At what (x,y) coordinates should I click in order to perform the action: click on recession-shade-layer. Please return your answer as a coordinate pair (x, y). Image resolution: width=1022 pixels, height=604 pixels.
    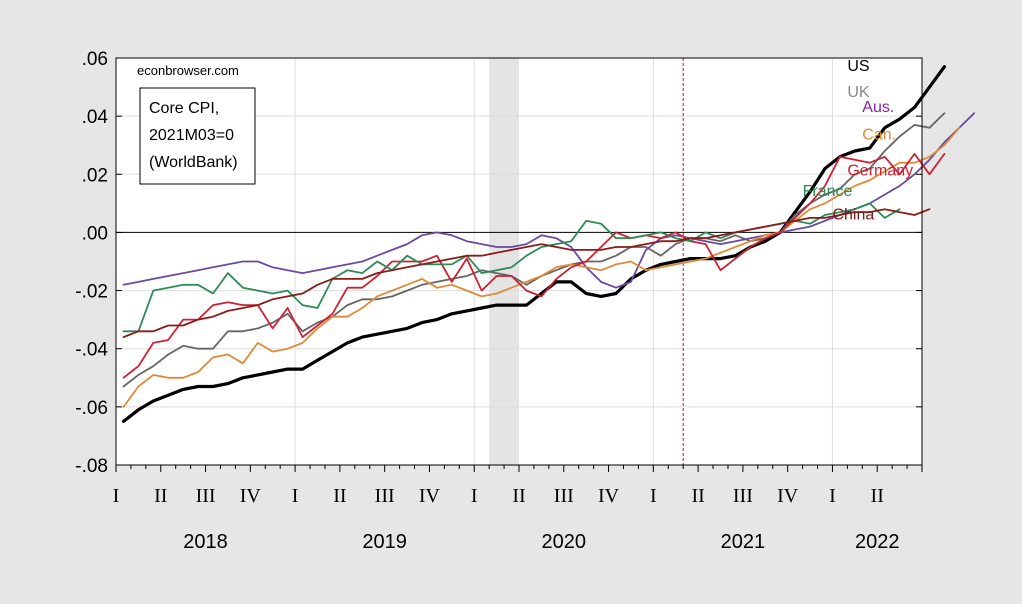
    Looking at the image, I should click on (504, 261).